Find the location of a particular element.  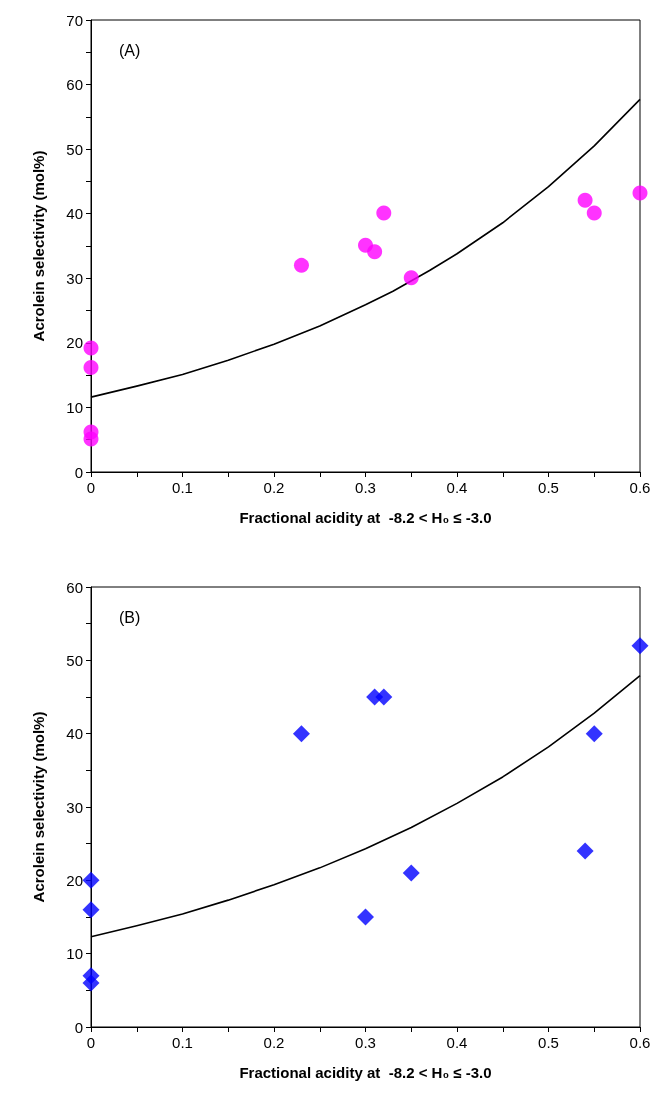

y-tick-label: 70 is located at coordinates (74, 20).